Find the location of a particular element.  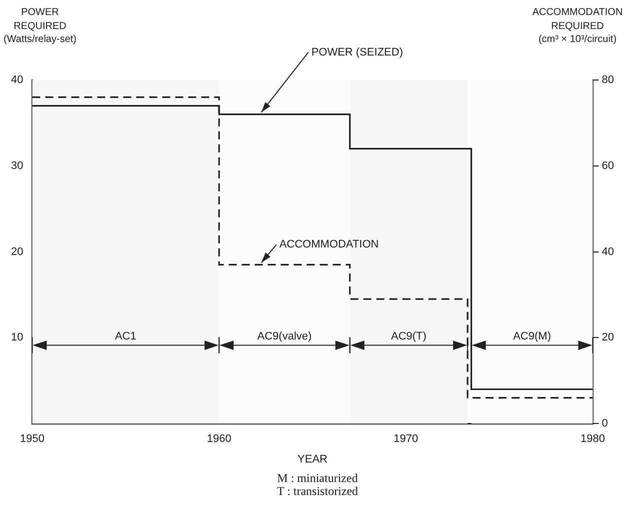

y2-tick-label: 0 is located at coordinates (605, 424).